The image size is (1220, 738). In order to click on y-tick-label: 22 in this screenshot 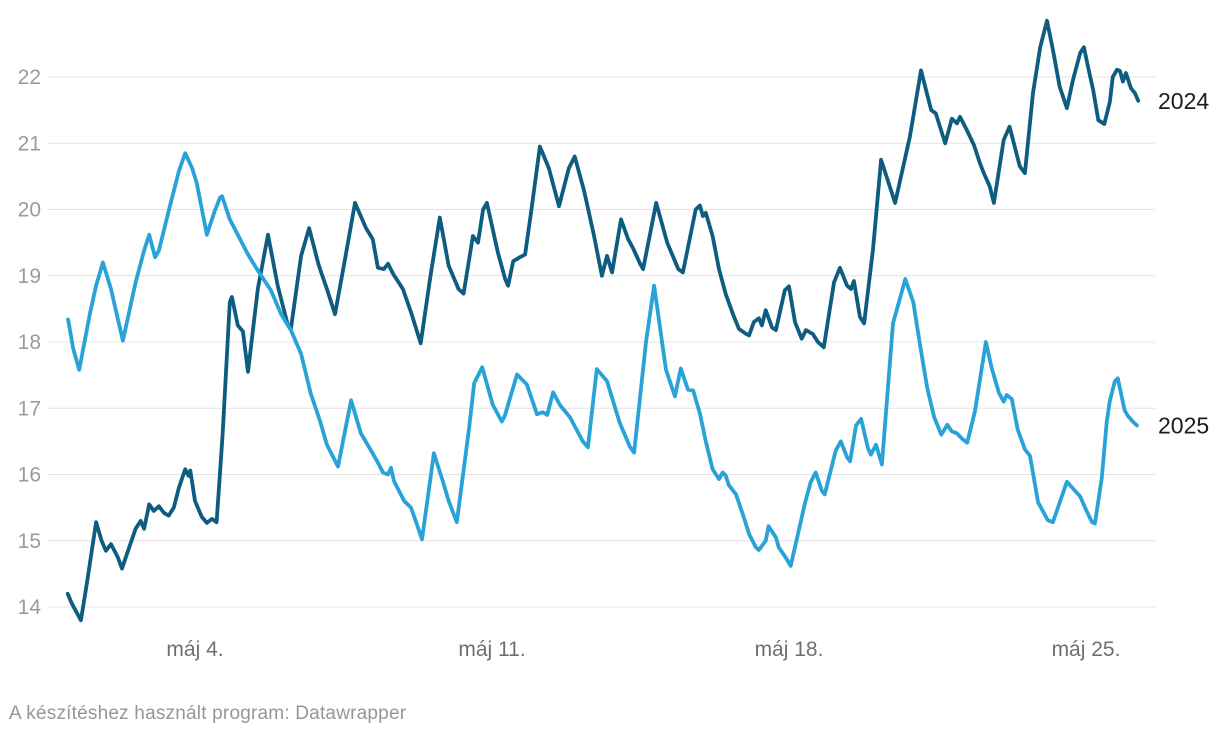, I will do `click(29, 77)`.